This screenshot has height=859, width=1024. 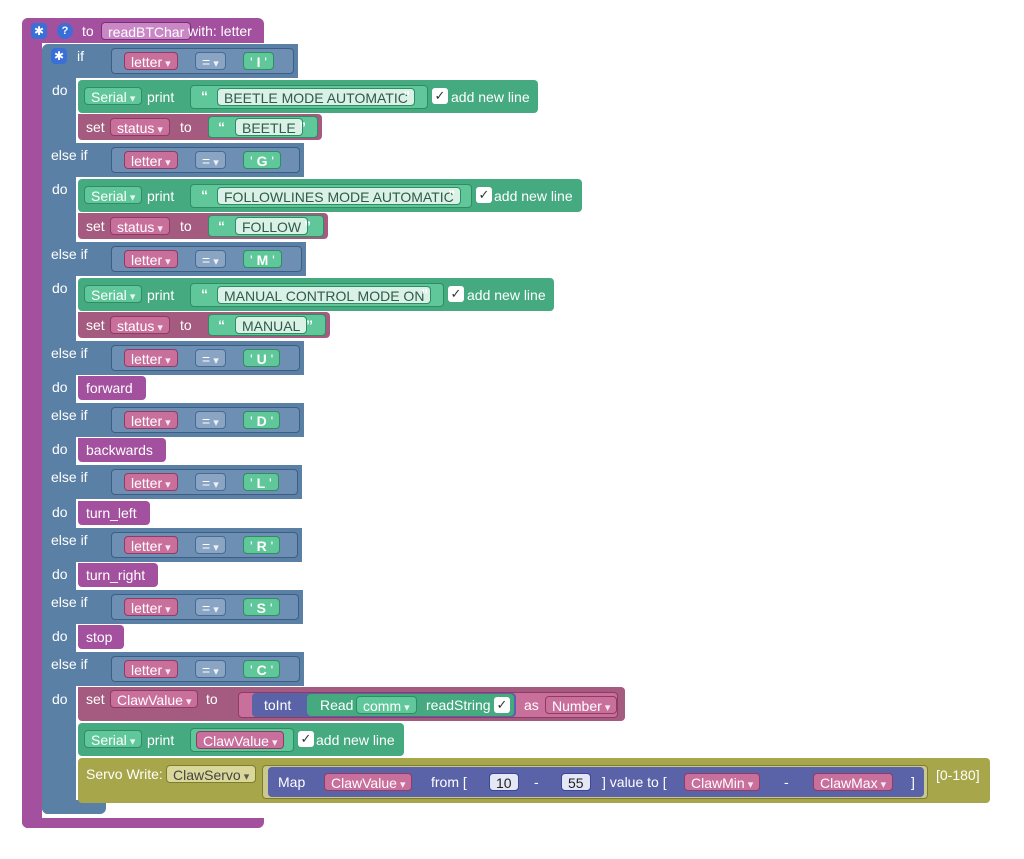 I want to click on char-literal: ' R ', so click(x=262, y=545).